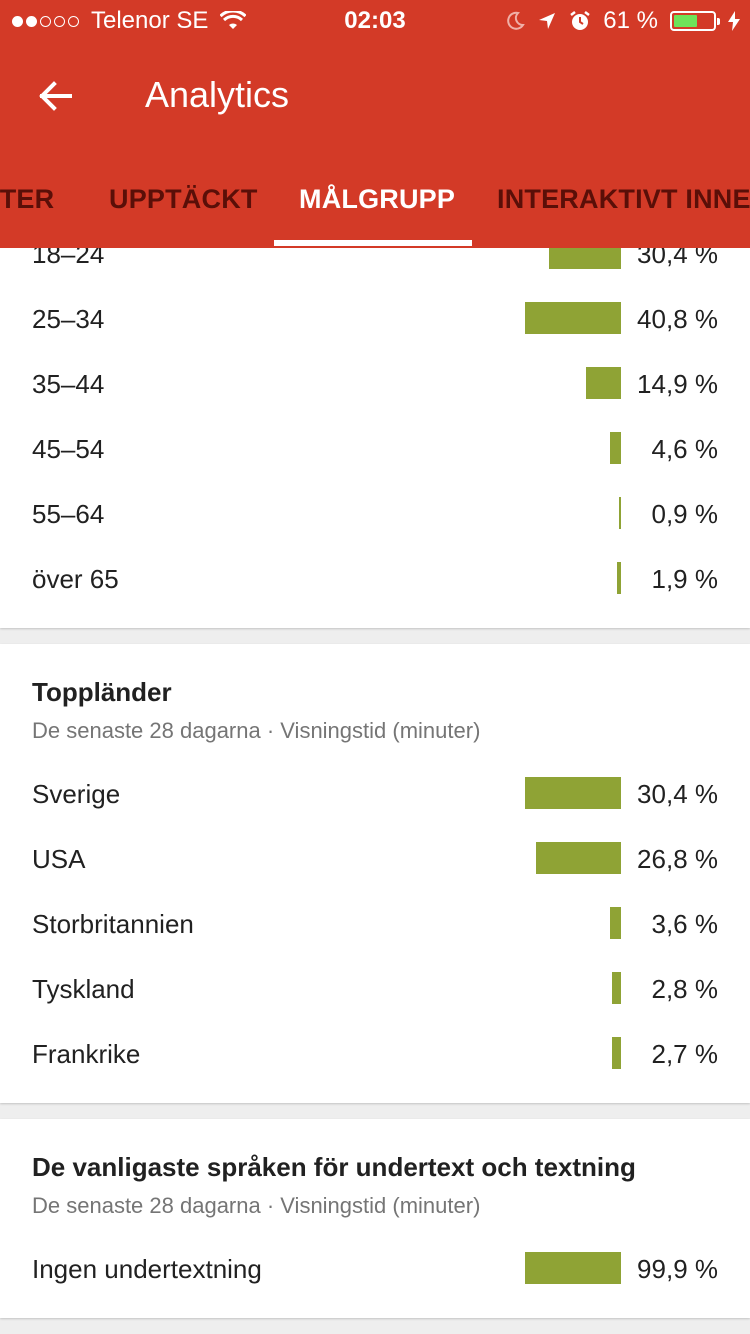 The width and height of the screenshot is (750, 1334). What do you see at coordinates (630, 20) in the screenshot?
I see `battery-percent: 61 %` at bounding box center [630, 20].